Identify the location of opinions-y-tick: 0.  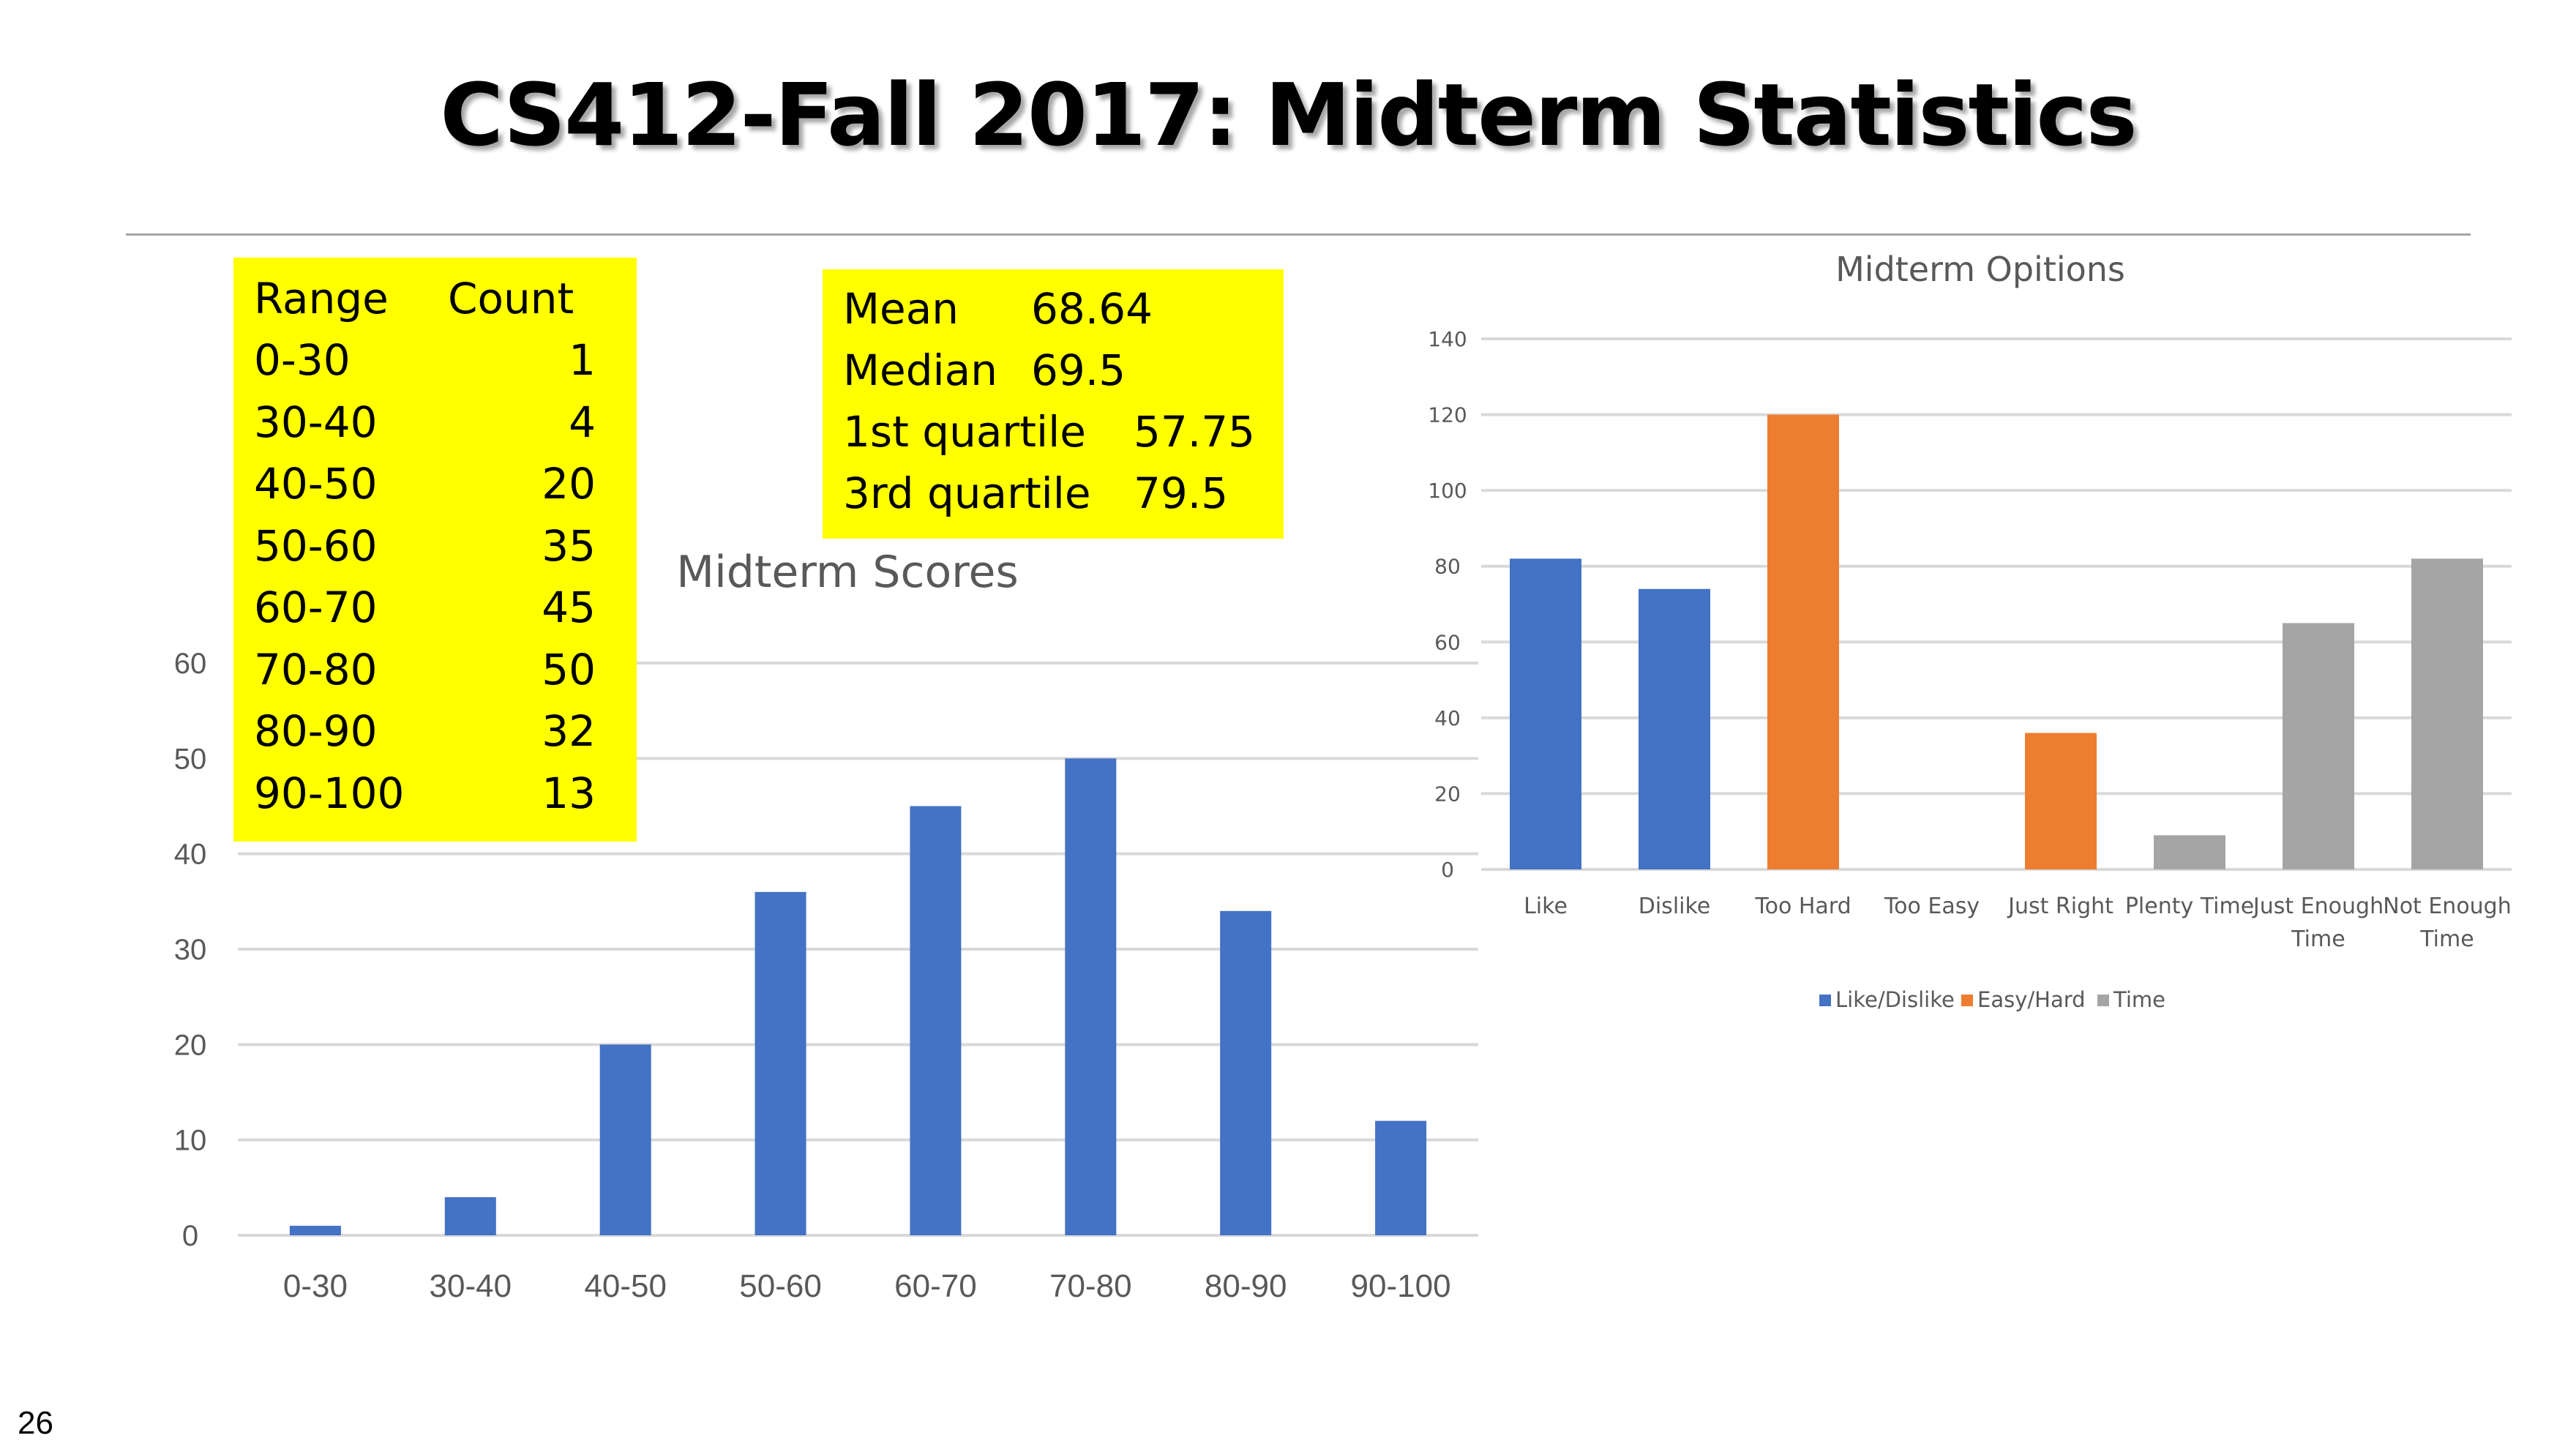
(1447, 870).